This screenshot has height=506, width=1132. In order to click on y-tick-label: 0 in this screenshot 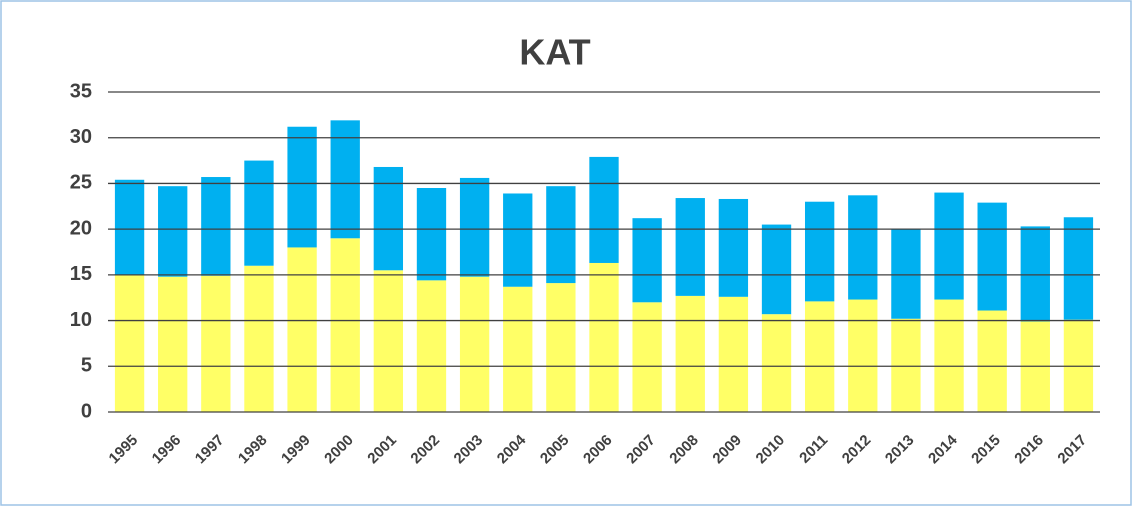, I will do `click(86, 411)`.